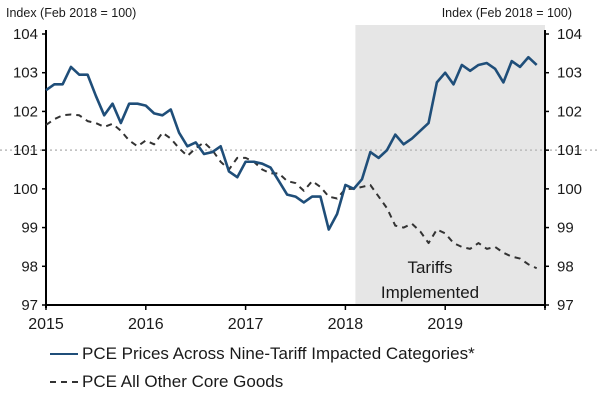  What do you see at coordinates (569, 150) in the screenshot?
I see `y-tick-label-right: 101` at bounding box center [569, 150].